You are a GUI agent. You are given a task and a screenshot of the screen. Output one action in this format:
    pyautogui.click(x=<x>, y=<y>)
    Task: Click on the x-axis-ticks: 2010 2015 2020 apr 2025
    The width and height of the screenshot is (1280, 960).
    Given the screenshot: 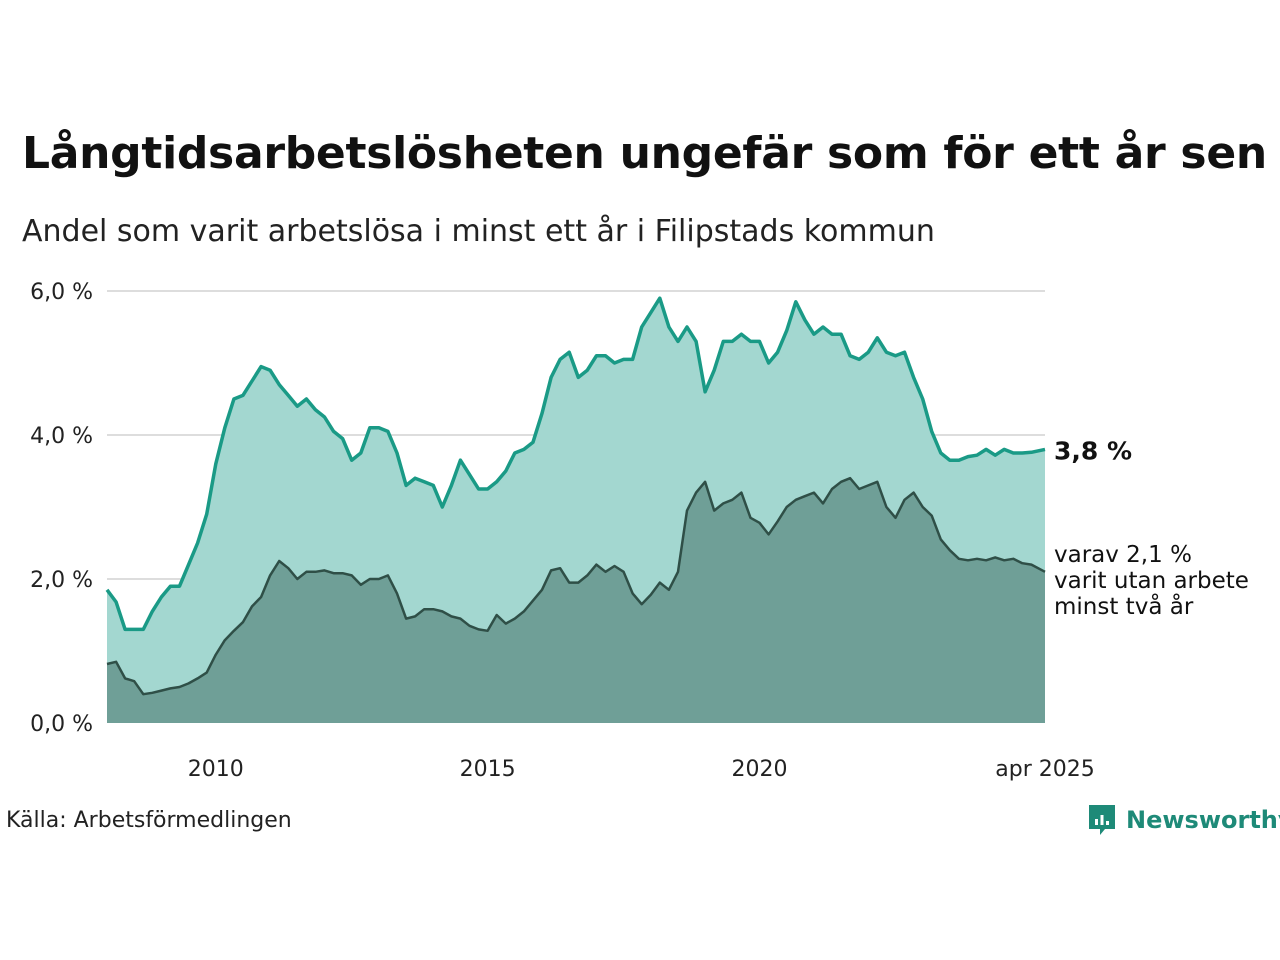 What is the action you would take?
    pyautogui.click(x=641, y=769)
    